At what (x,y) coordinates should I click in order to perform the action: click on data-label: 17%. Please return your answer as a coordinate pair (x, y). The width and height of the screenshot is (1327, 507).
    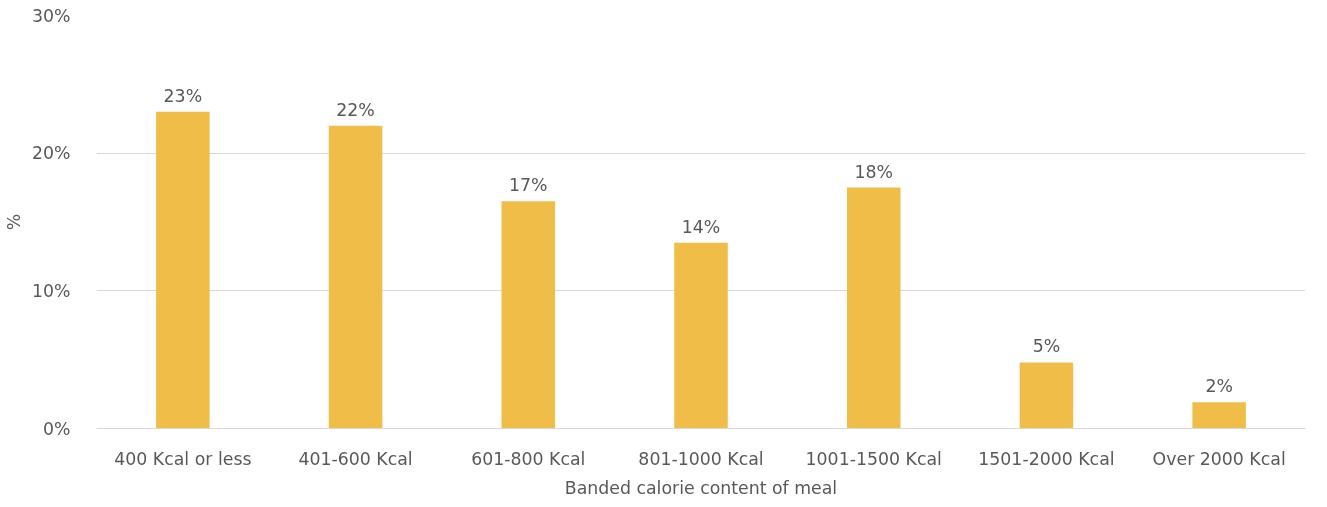
    Looking at the image, I should click on (528, 185).